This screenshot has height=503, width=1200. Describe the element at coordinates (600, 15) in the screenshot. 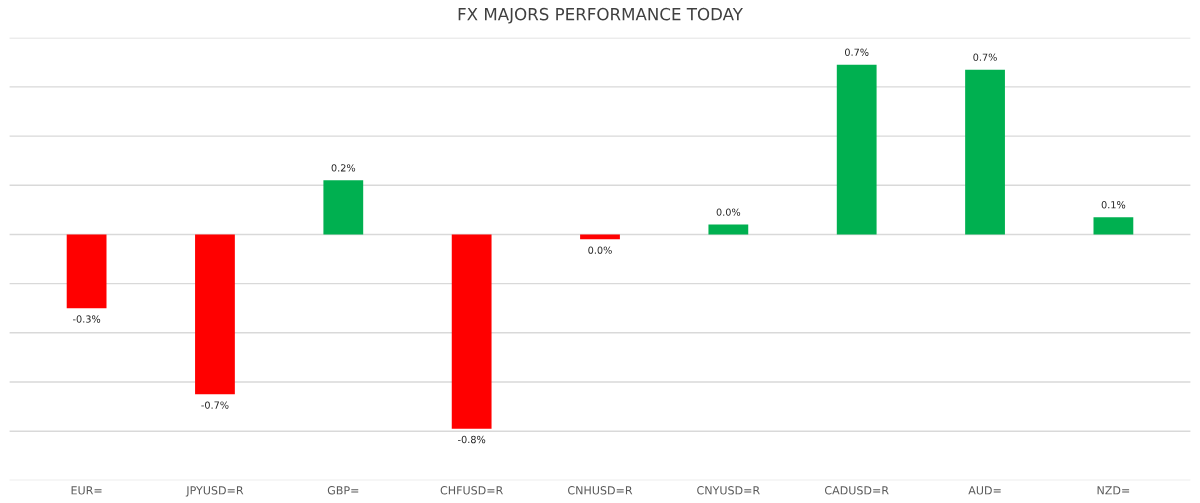

I see `chart-title: FX MAJORS PERFORMANCE TODAY` at that location.